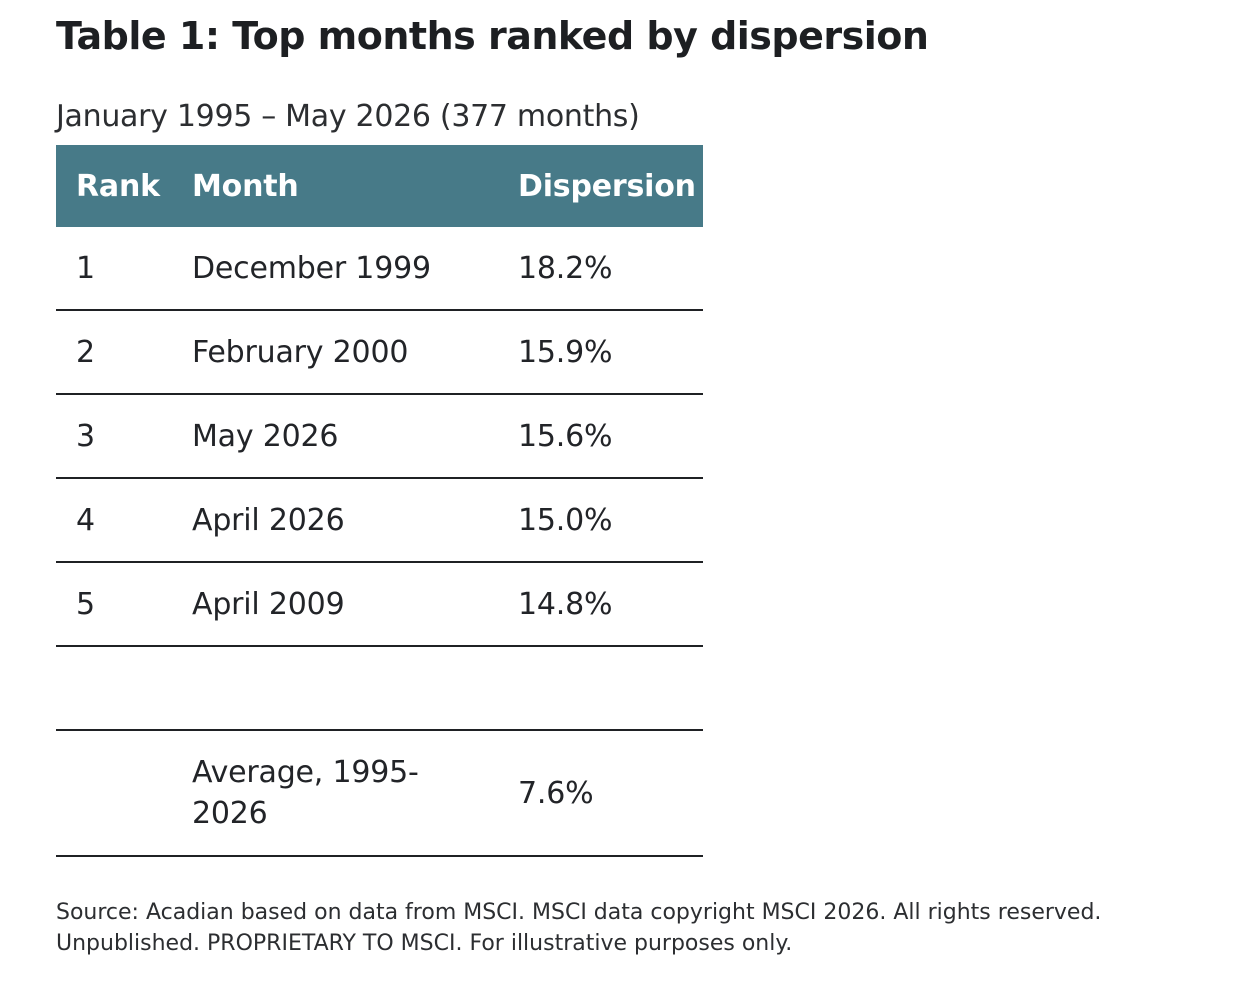 The width and height of the screenshot is (1236, 988). I want to click on rank-cell: 5, so click(85, 604).